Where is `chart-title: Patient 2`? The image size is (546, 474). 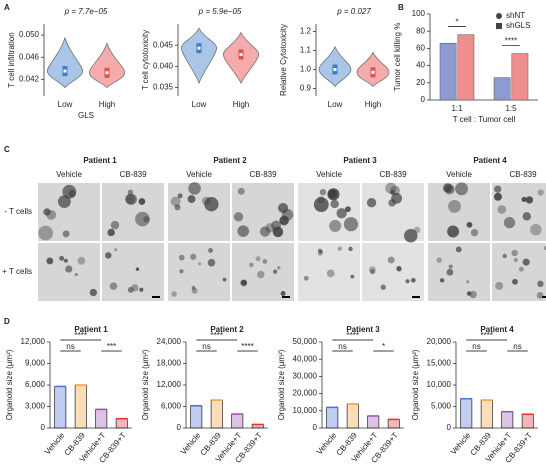 chart-title: Patient 2 is located at coordinates (227, 329).